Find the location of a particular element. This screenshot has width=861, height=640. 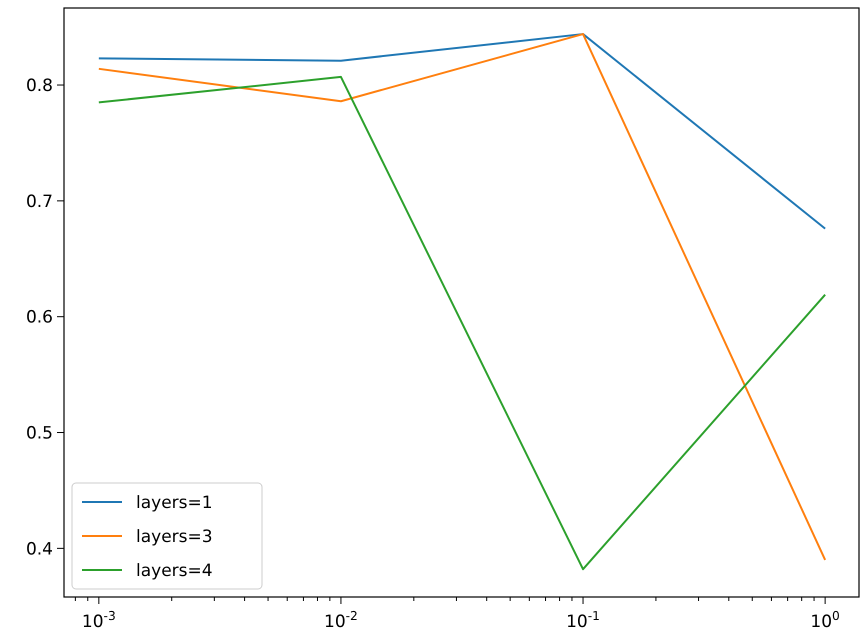

x-tick-label: 10$^{-2}$ is located at coordinates (341, 620).